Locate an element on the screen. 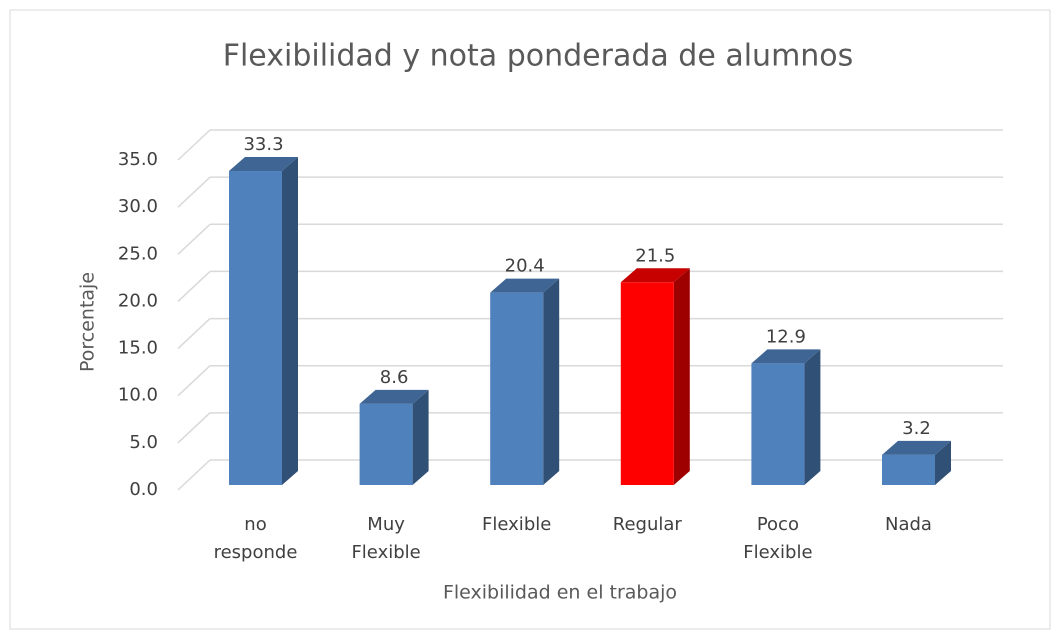 This screenshot has height=638, width=1061. y-tick-label: 0.0 is located at coordinates (143, 489).